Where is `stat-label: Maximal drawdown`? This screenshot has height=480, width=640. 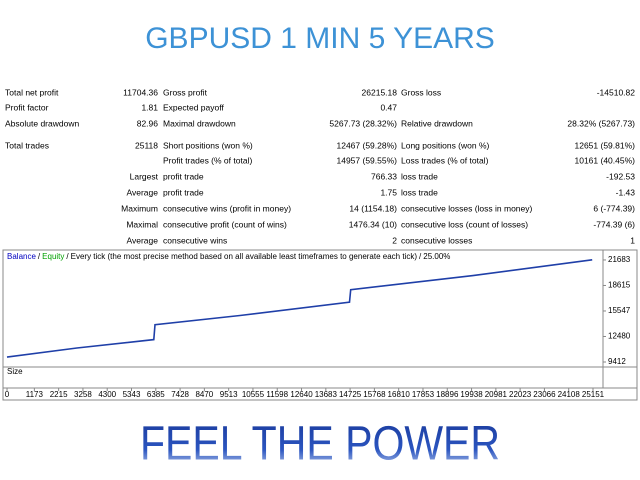
stat-label: Maximal drawdown is located at coordinates (199, 123).